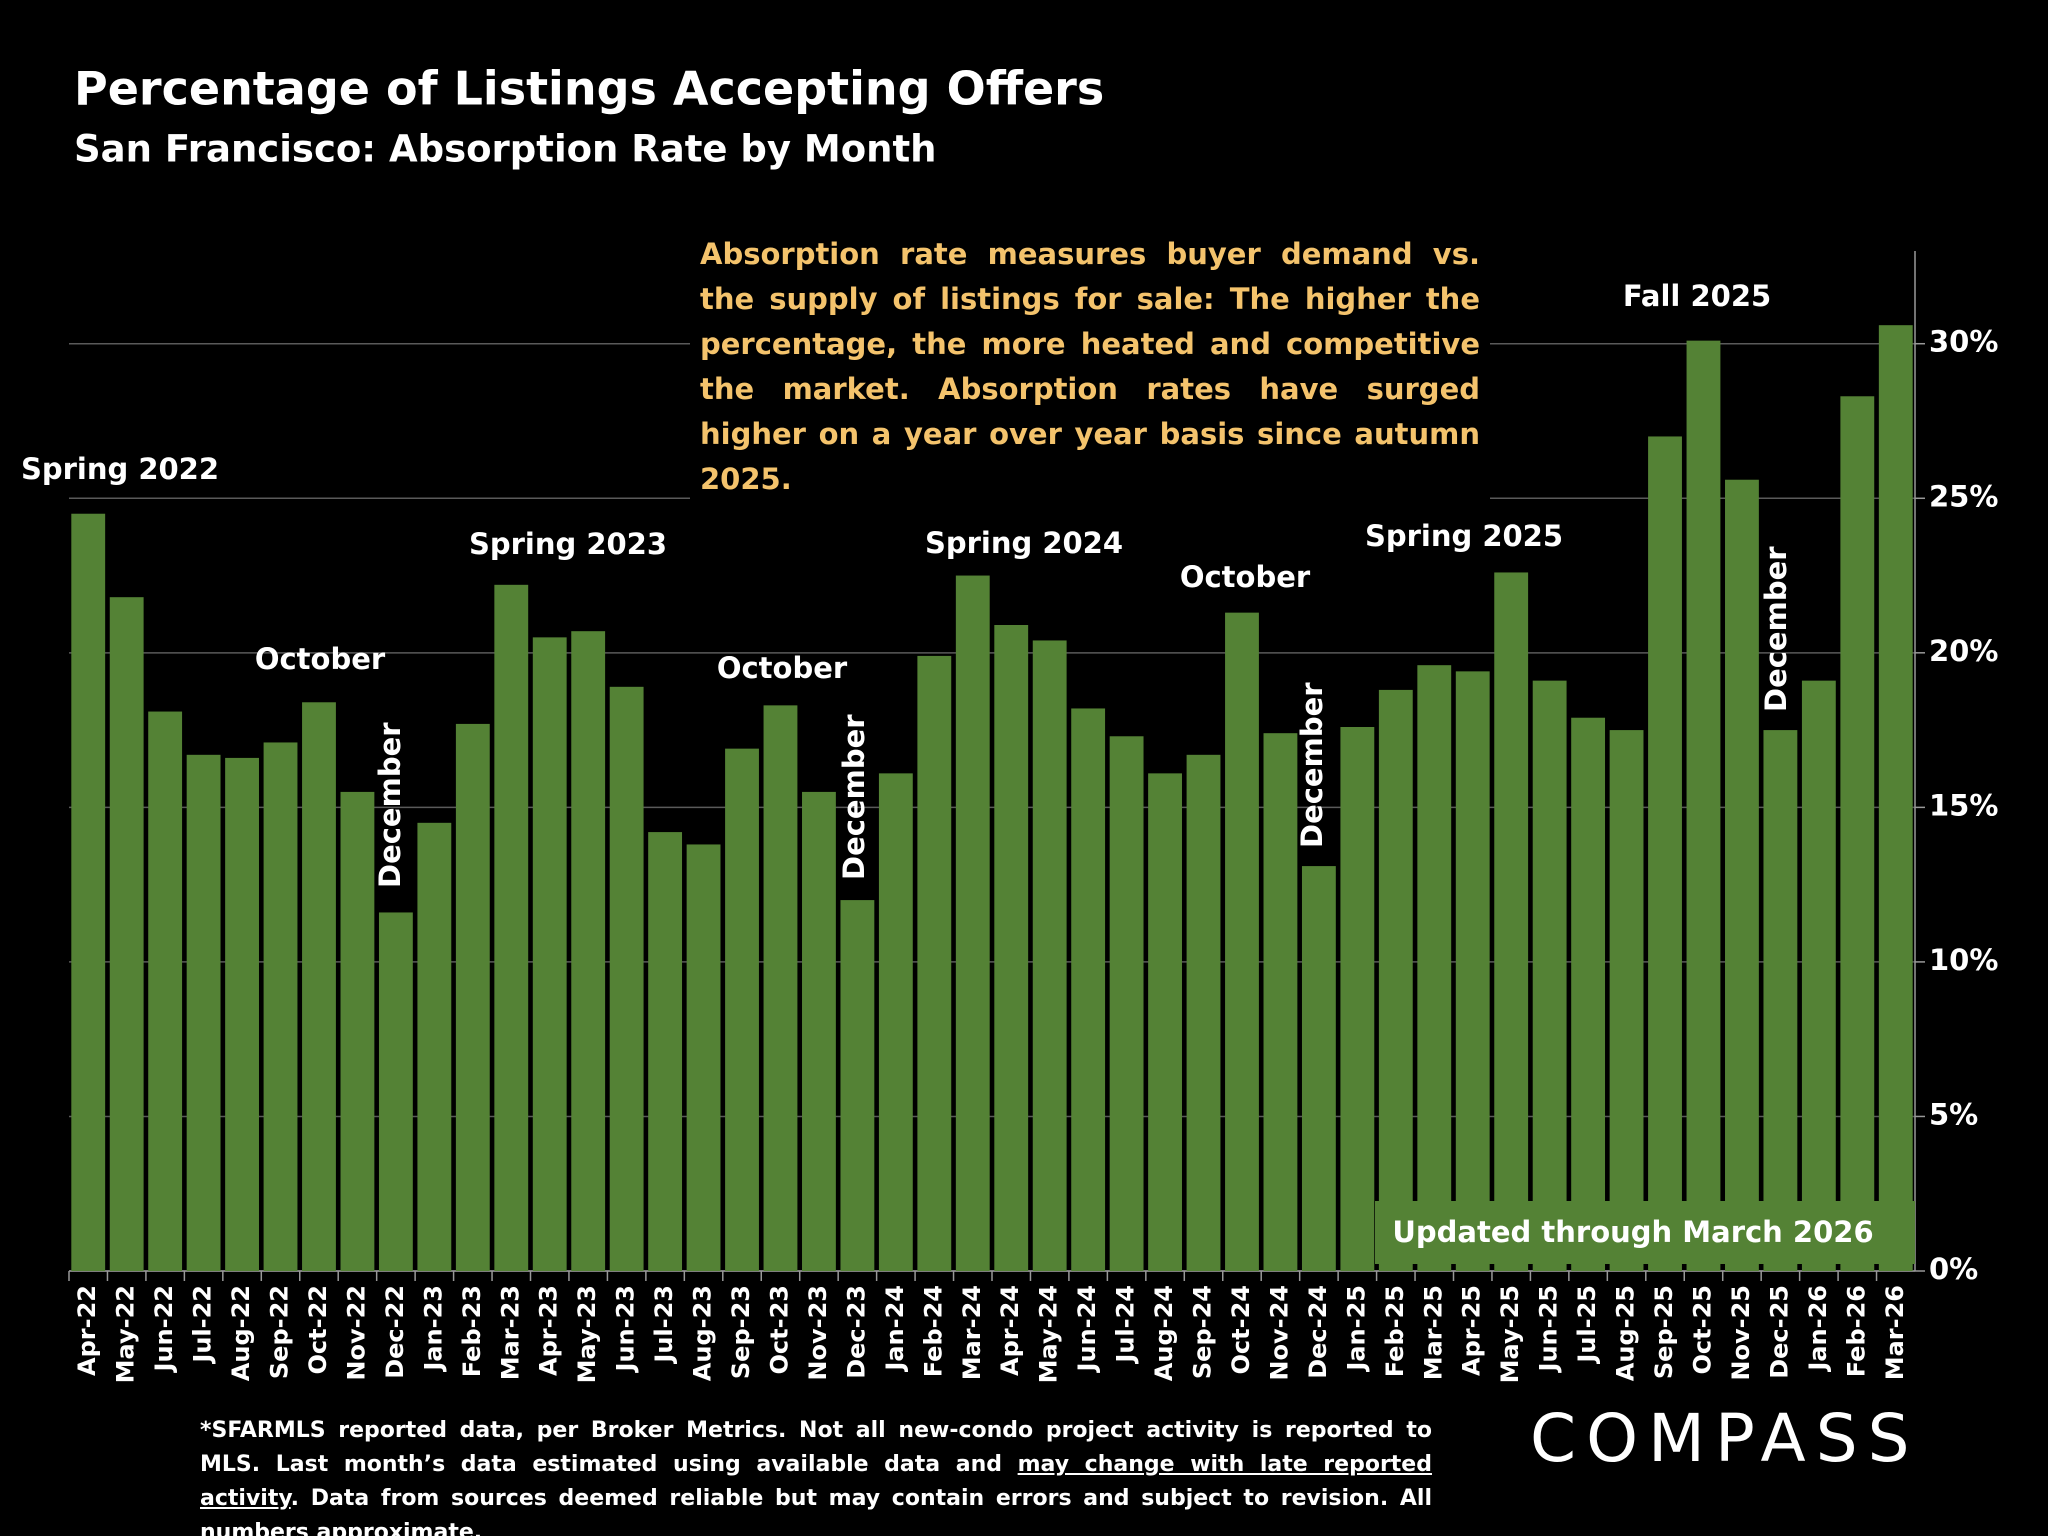 The image size is (2048, 1536). What do you see at coordinates (1779, 1332) in the screenshot?
I see `x-tick-label: Dec-25` at bounding box center [1779, 1332].